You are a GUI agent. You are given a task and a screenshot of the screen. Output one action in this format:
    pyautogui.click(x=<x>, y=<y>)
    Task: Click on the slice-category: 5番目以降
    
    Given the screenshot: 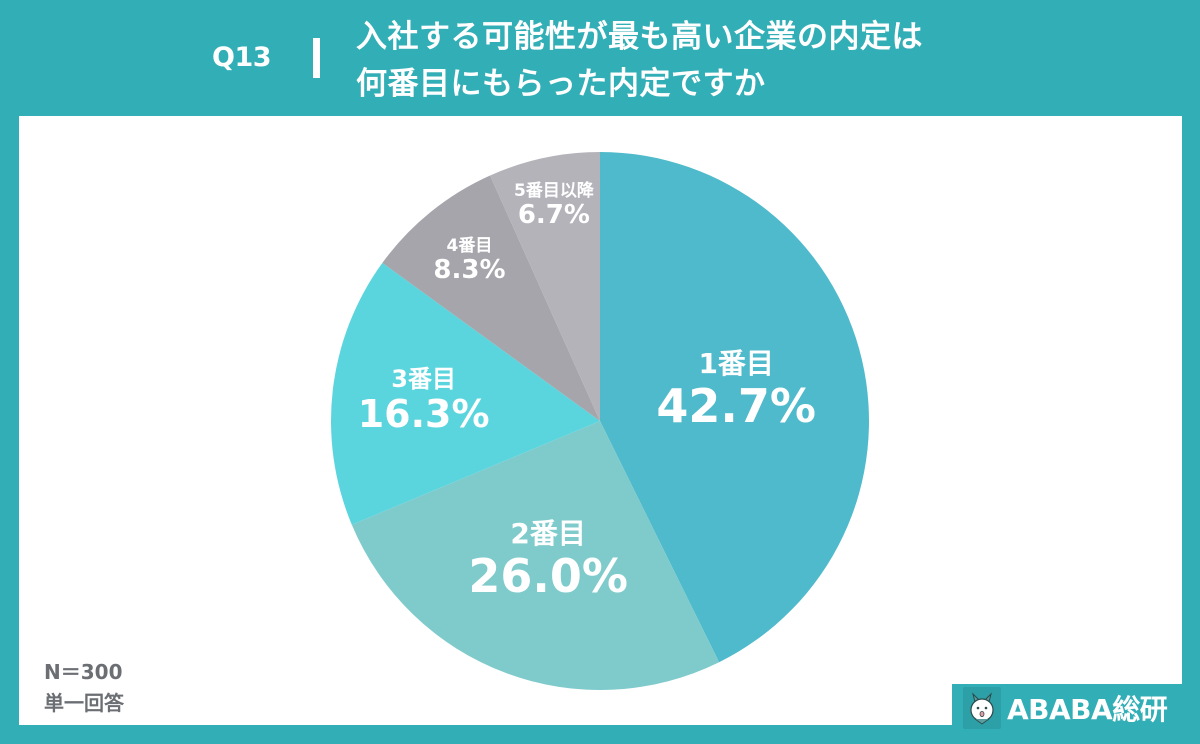 What is the action you would take?
    pyautogui.click(x=553, y=190)
    